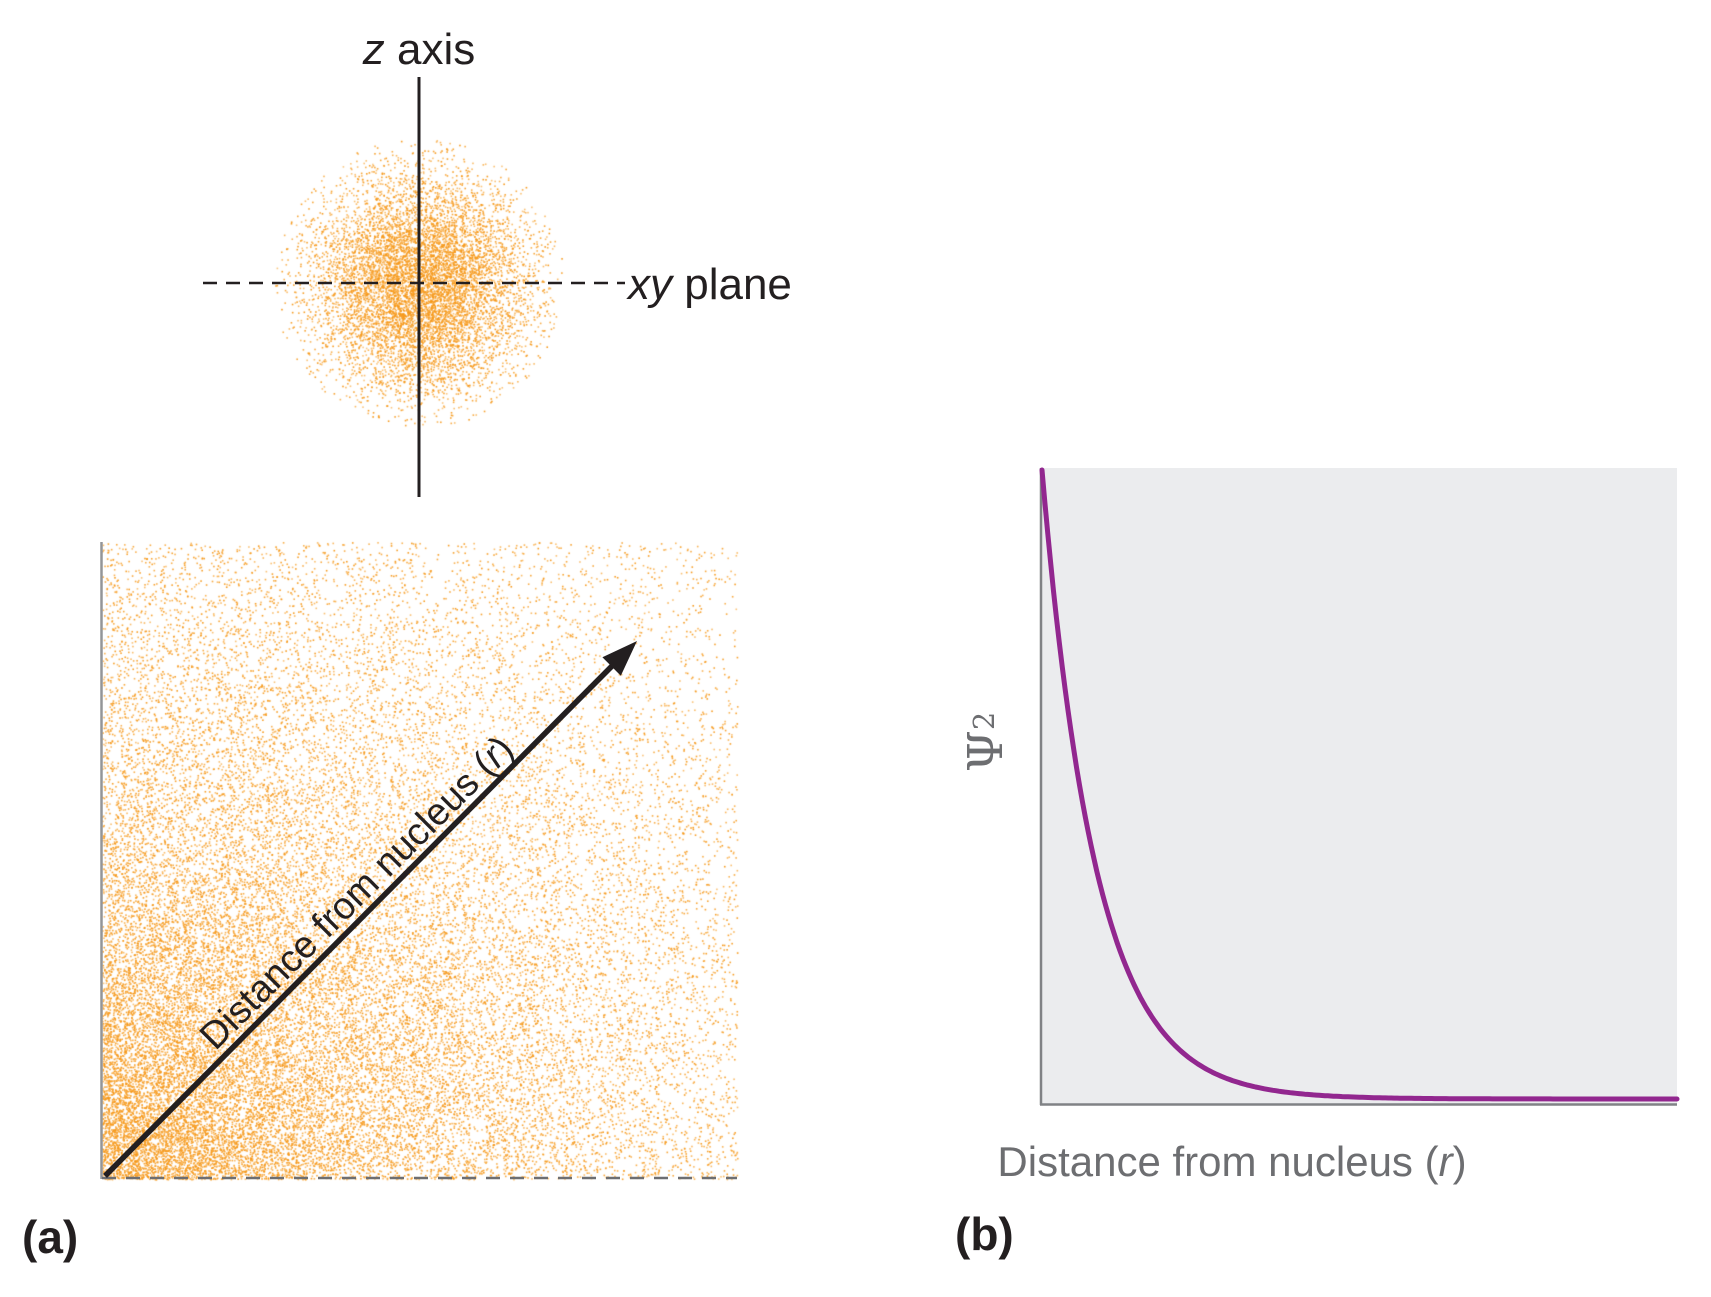 This screenshot has height=1297, width=1711. Describe the element at coordinates (619, 658) in the screenshot. I see `distance-arrow-head` at that location.